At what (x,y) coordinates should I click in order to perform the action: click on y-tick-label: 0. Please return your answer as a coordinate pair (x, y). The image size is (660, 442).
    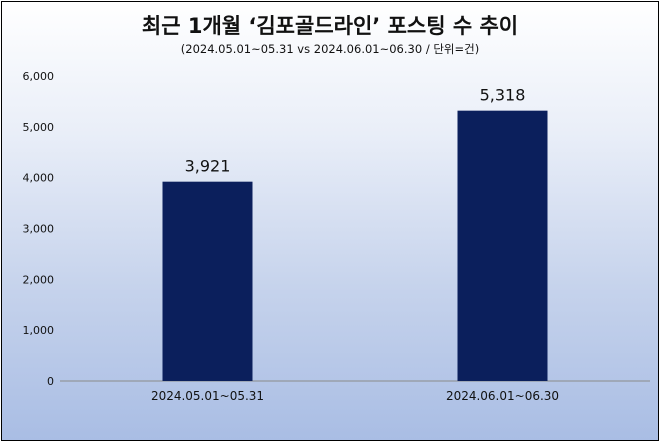
    Looking at the image, I should click on (50, 381).